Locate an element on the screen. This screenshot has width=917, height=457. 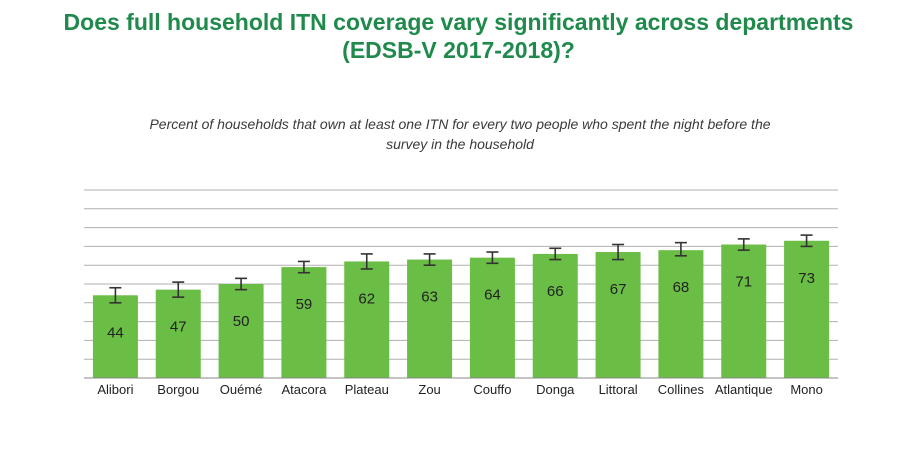
category-label: Borgou is located at coordinates (178, 389).